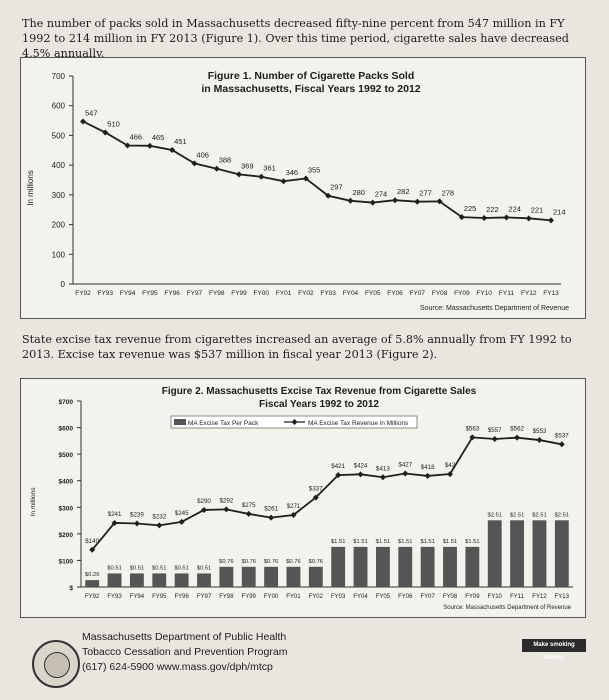 Image resolution: width=609 pixels, height=700 pixels. I want to click on figure-2-y-tick-label: $100, so click(66, 561).